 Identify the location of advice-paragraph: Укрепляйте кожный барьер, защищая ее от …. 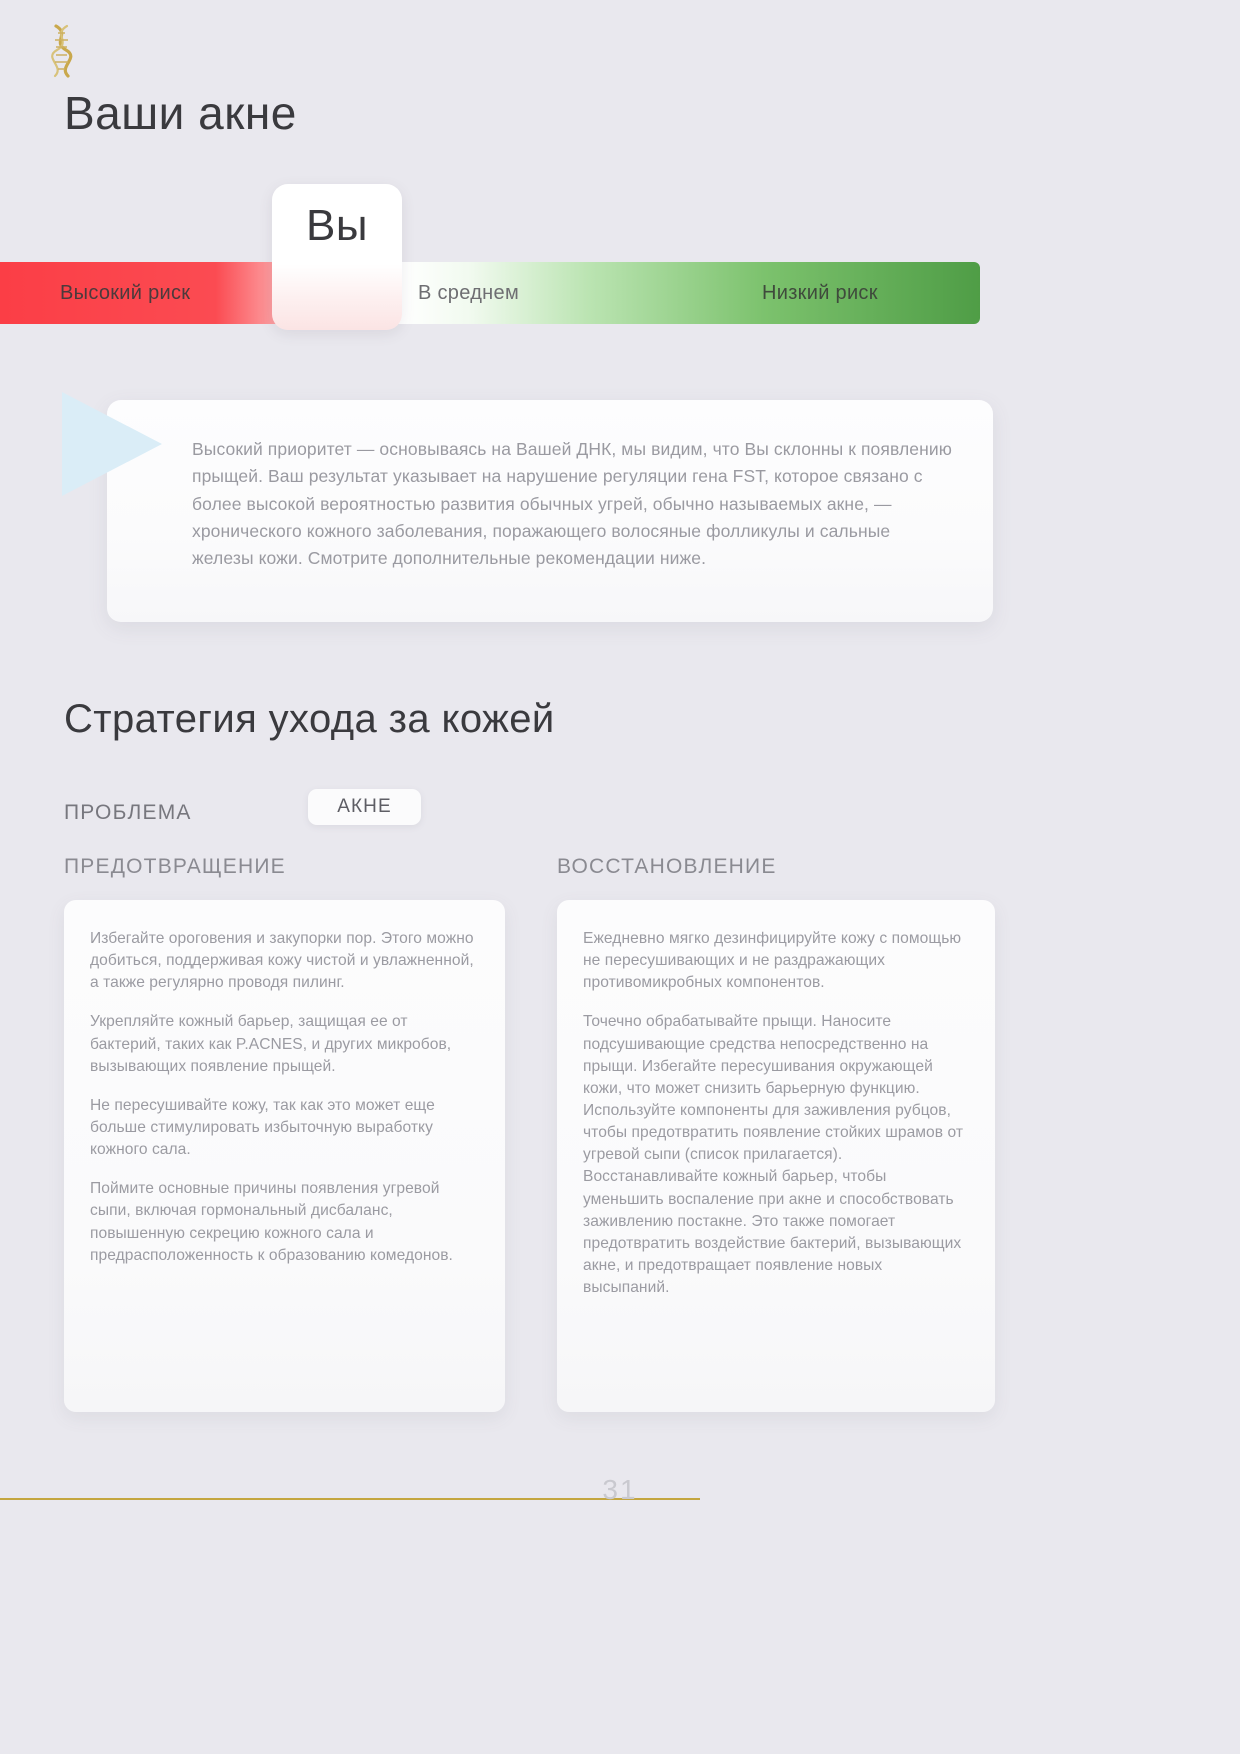
(271, 1044).